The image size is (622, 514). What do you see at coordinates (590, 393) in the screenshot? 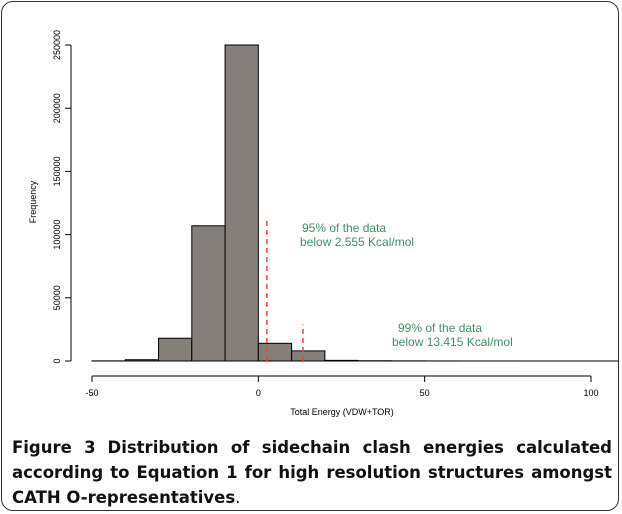
I see `x-tick-label: 100` at bounding box center [590, 393].